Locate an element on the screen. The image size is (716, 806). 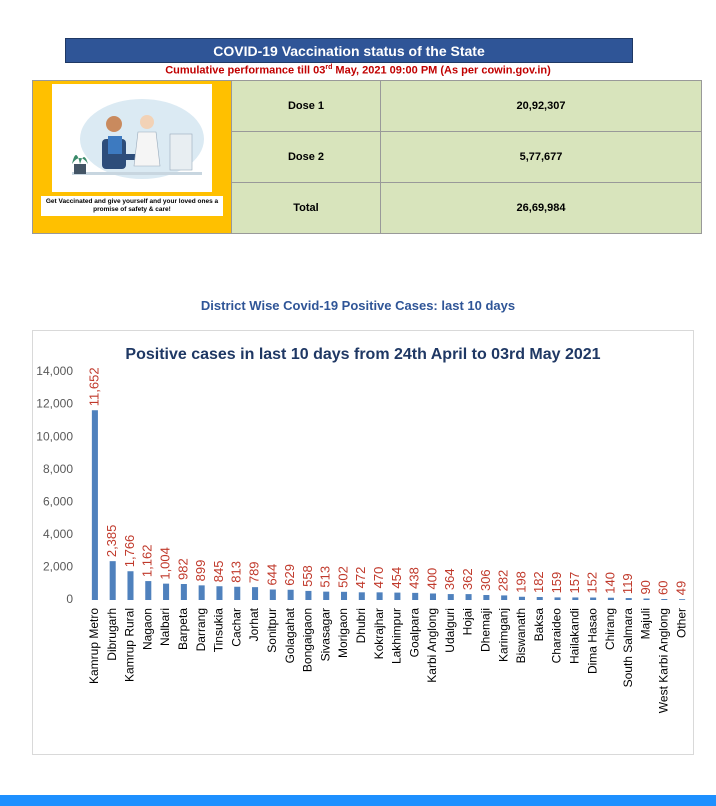
value-label: 1,766 is located at coordinates (129, 551).